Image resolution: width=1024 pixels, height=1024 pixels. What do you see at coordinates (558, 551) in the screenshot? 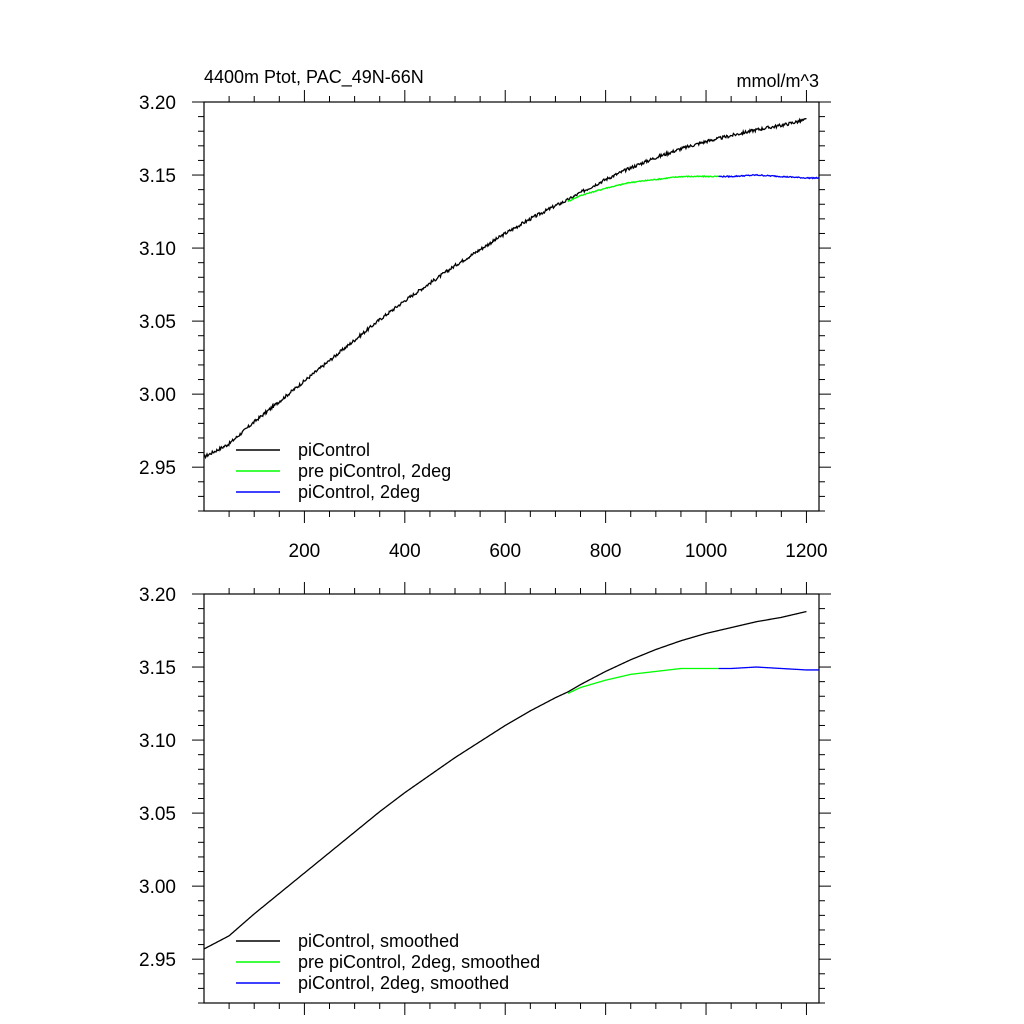
I see `x-axis-labels-top: 200 400 600 800 1000 1200` at bounding box center [558, 551].